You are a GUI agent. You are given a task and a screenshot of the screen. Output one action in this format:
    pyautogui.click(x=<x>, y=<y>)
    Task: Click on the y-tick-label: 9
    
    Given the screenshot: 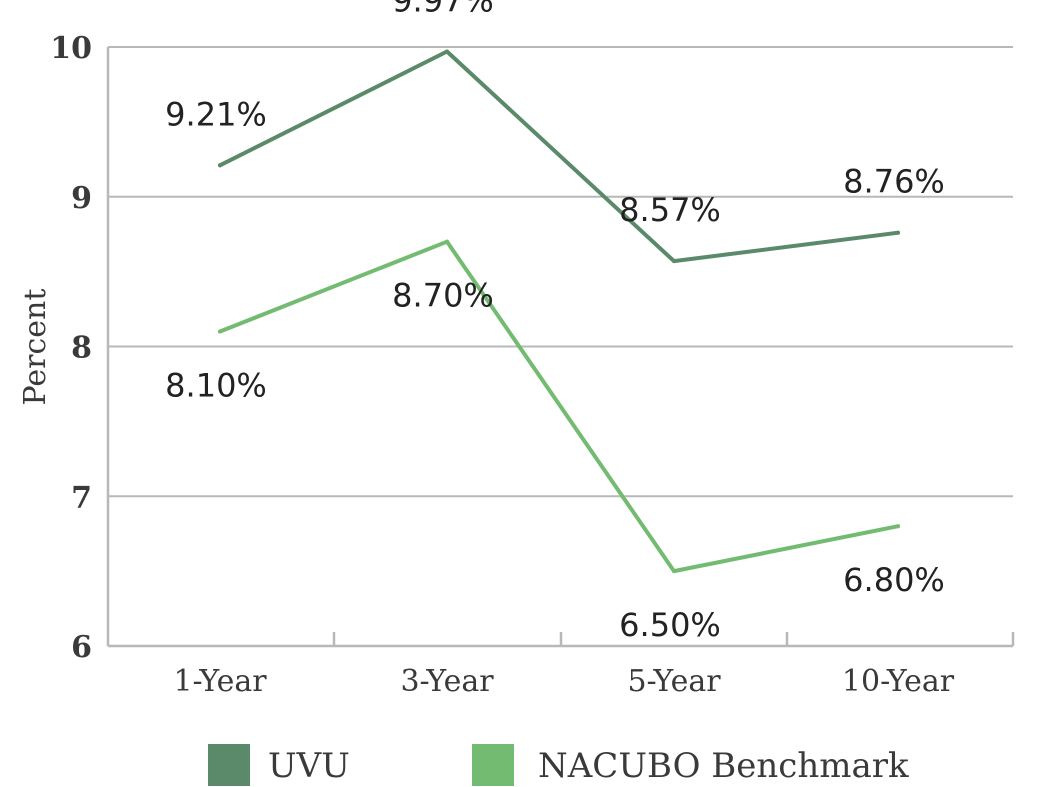 What is the action you would take?
    pyautogui.click(x=81, y=198)
    